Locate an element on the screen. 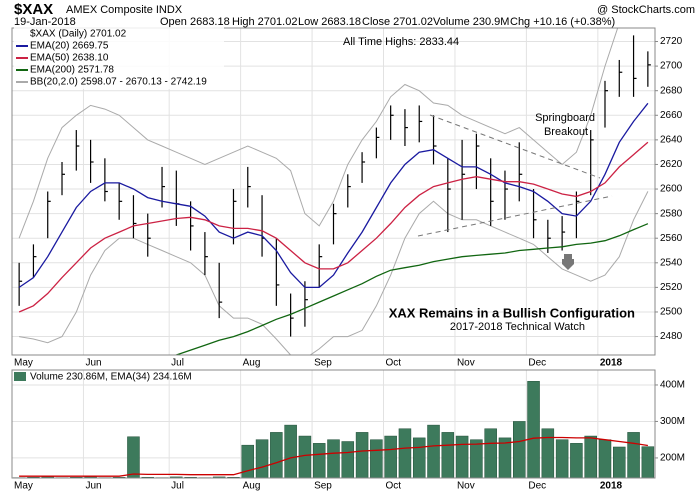 Image resolution: width=700 pixels, height=500 pixels. annotation: All Time Highs: 2833.44 is located at coordinates (401, 42).